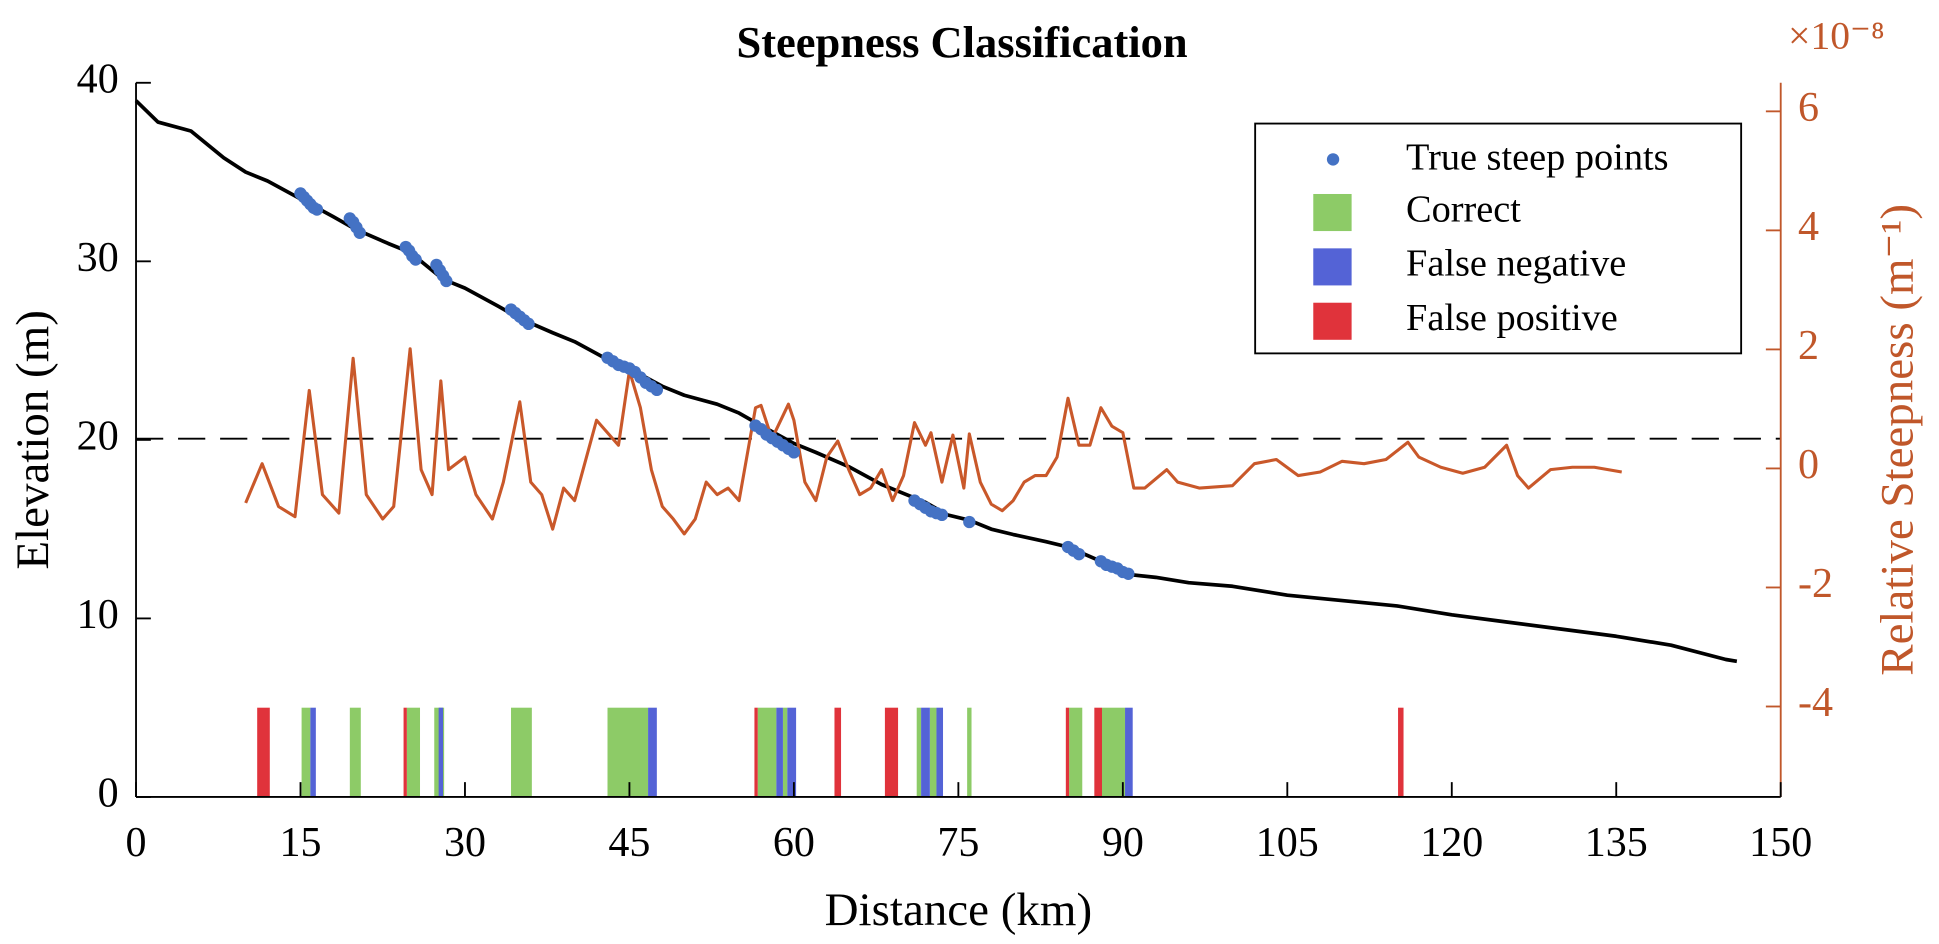  Describe the element at coordinates (1451, 843) in the screenshot. I see `x-tick-label: 120` at that location.